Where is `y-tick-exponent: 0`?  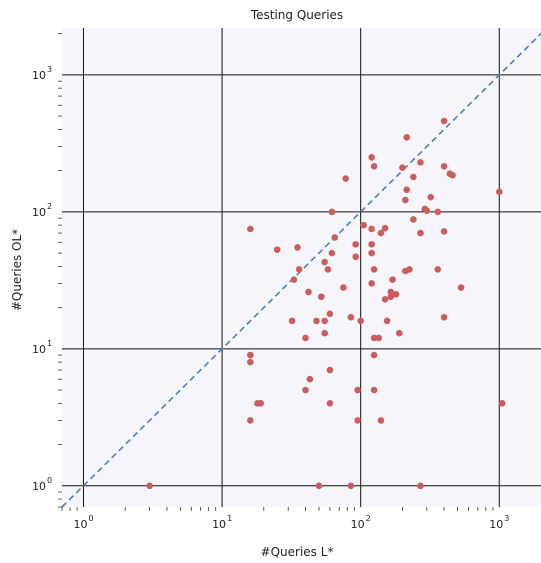
y-tick-exponent: 0 is located at coordinates (49, 480).